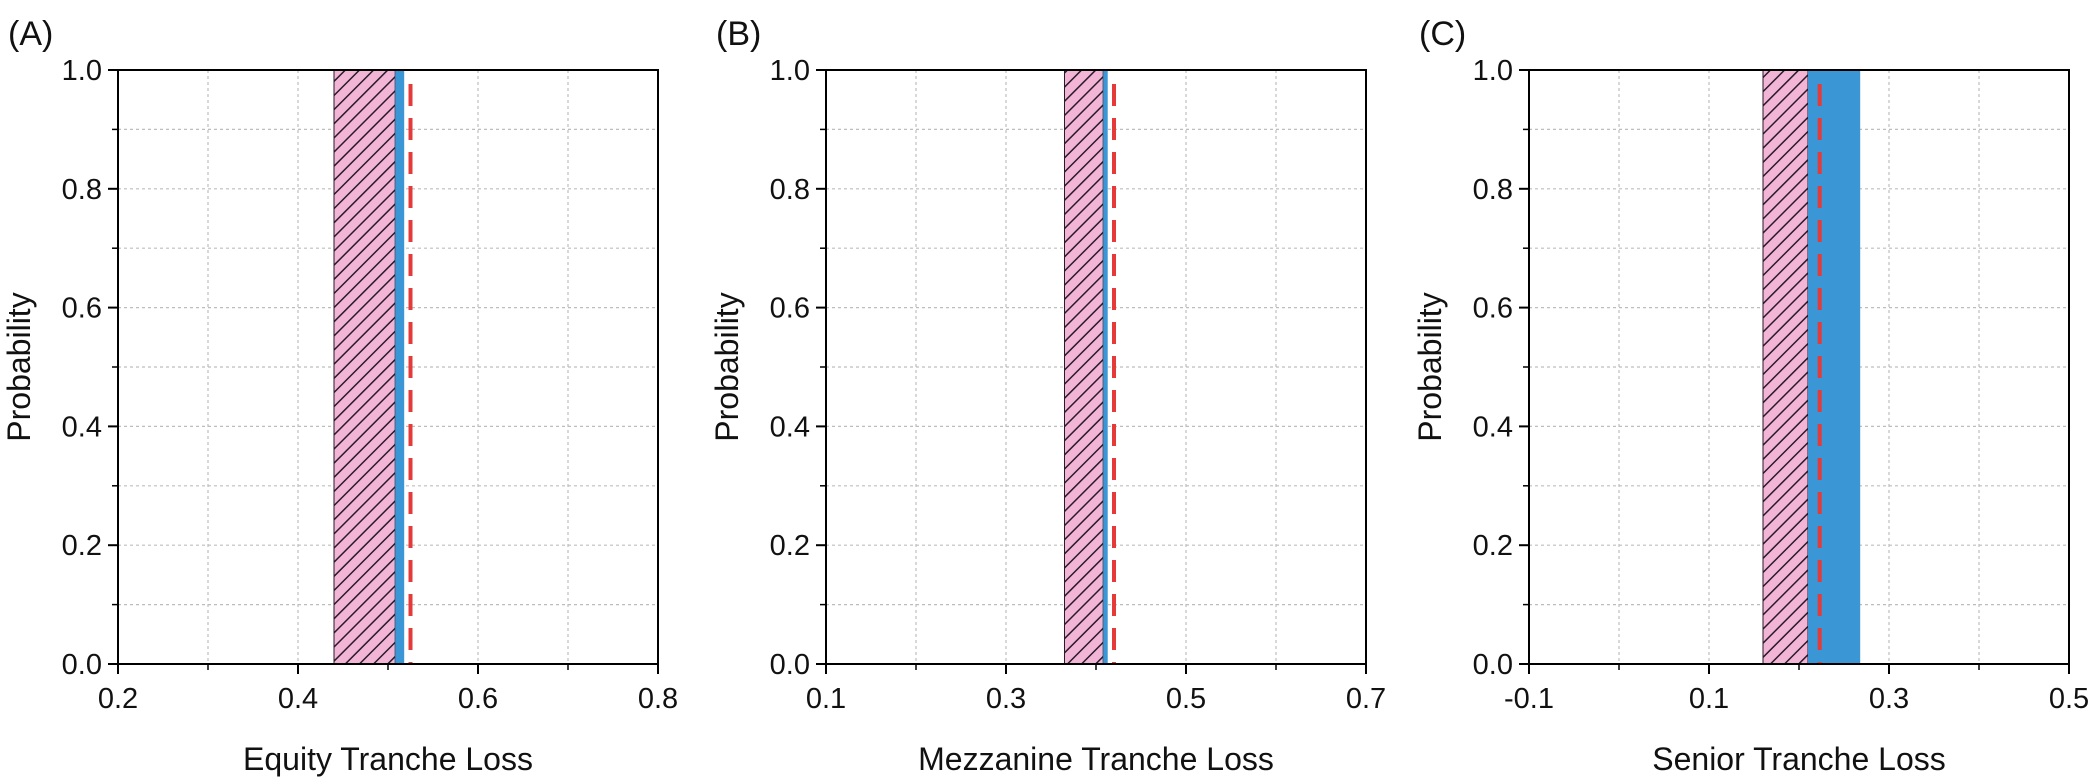 The height and width of the screenshot is (779, 2092). What do you see at coordinates (1442, 34) in the screenshot?
I see `panel-label: (C)` at bounding box center [1442, 34].